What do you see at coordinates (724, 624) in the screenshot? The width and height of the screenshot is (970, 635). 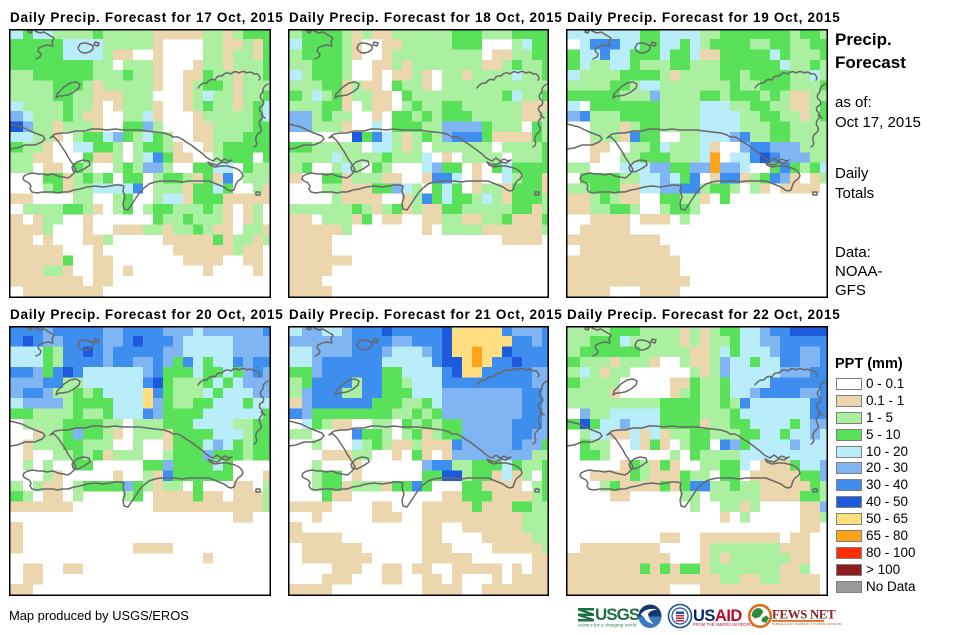 I see `svg-text: FROM THE AMERICAN PEOPLE` at bounding box center [724, 624].